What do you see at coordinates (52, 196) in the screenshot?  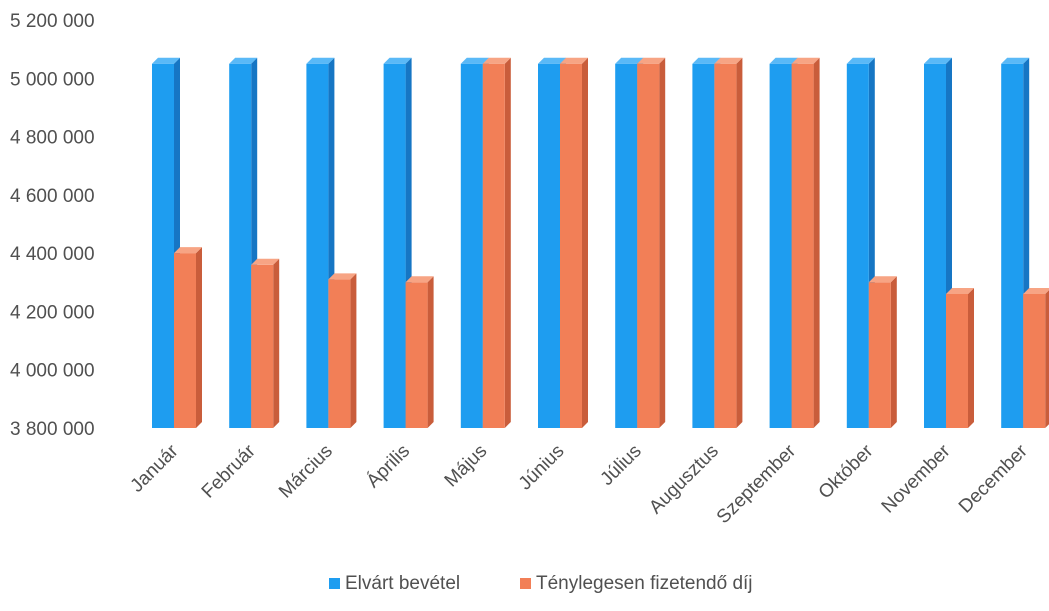 I see `y-tick-label: 4 600 000` at bounding box center [52, 196].